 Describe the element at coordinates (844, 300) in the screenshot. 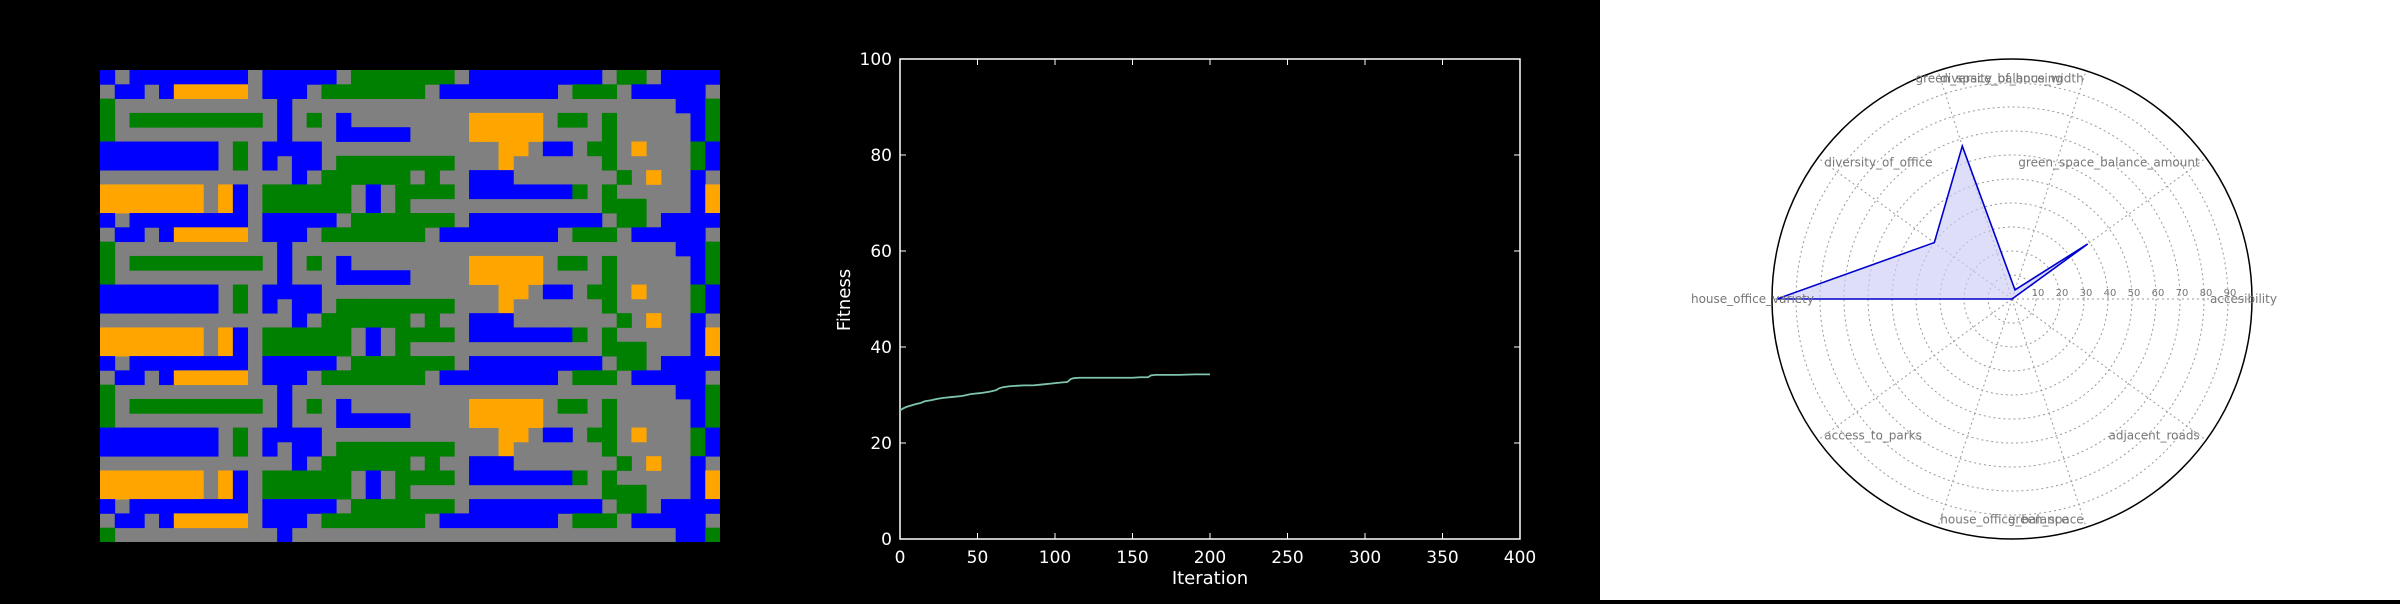

I see `y-axis-label: Fitness` at that location.